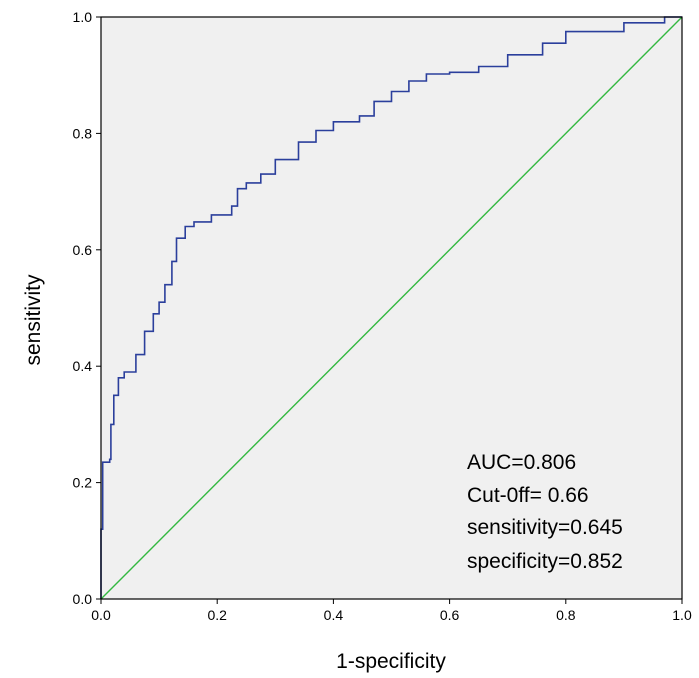 The image size is (699, 678). I want to click on y-tick-label: 0.0, so click(83, 599).